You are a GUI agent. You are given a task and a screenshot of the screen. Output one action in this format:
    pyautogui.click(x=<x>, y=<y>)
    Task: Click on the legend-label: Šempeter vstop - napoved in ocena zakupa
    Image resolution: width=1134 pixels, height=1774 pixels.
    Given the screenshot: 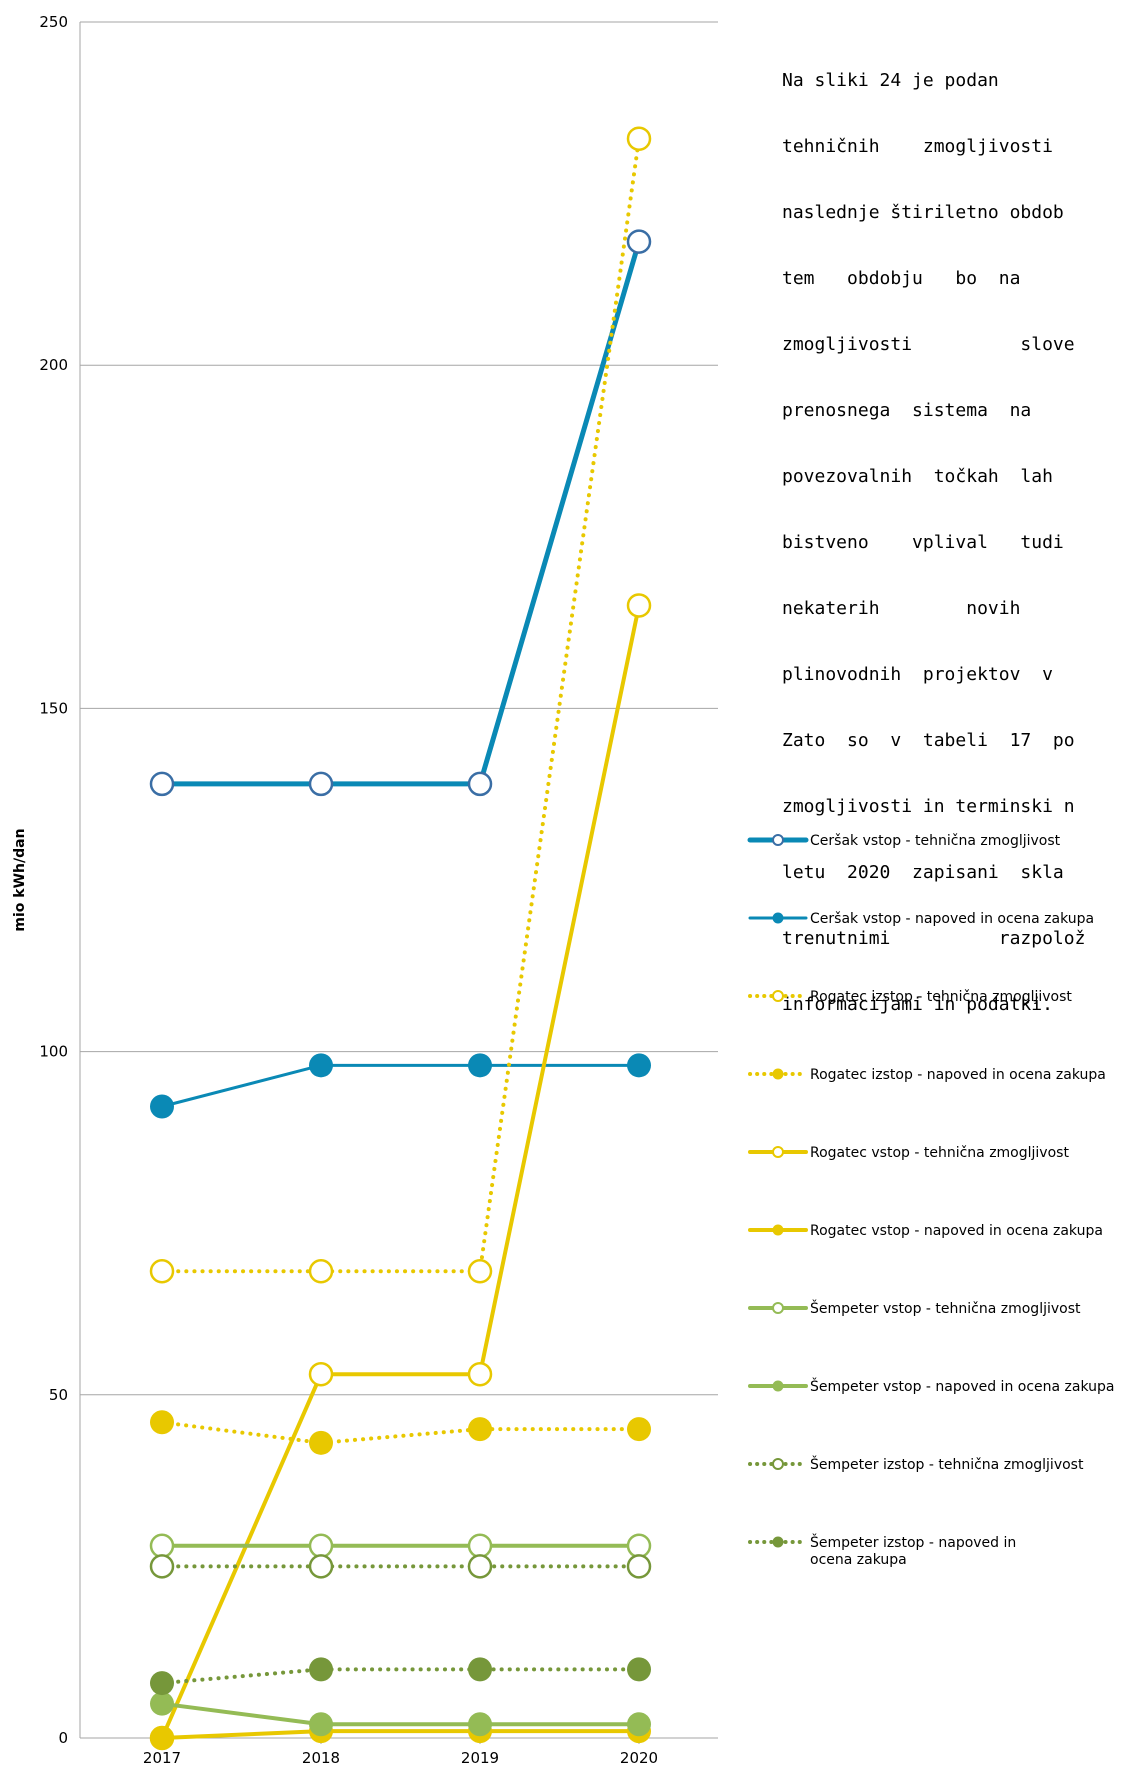 What is the action you would take?
    pyautogui.click(x=962, y=1386)
    